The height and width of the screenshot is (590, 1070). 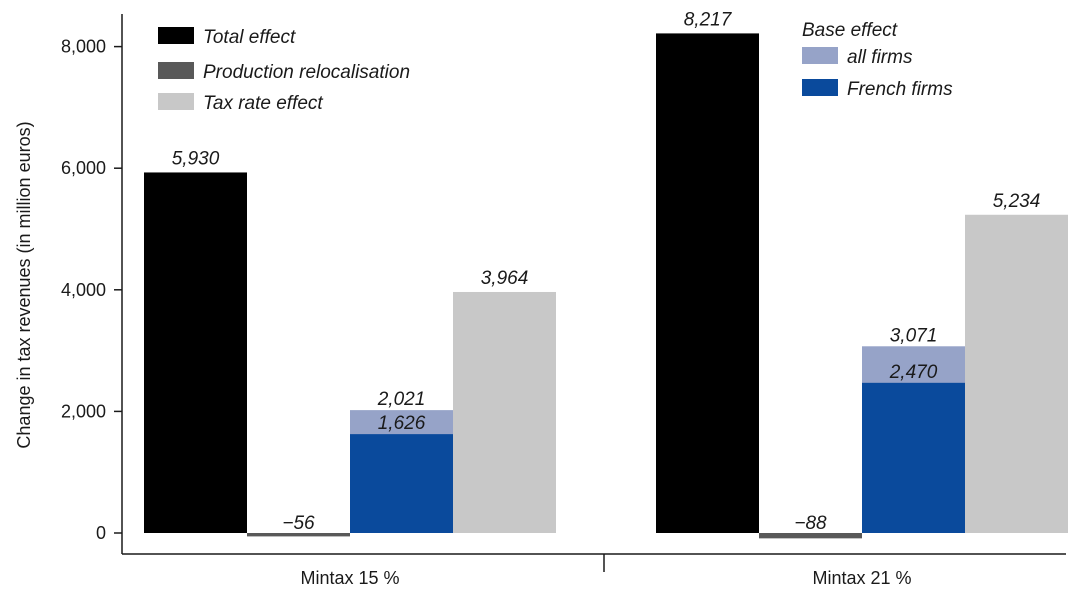 I want to click on legend-right: Base effect all firms French firms, so click(x=877, y=60).